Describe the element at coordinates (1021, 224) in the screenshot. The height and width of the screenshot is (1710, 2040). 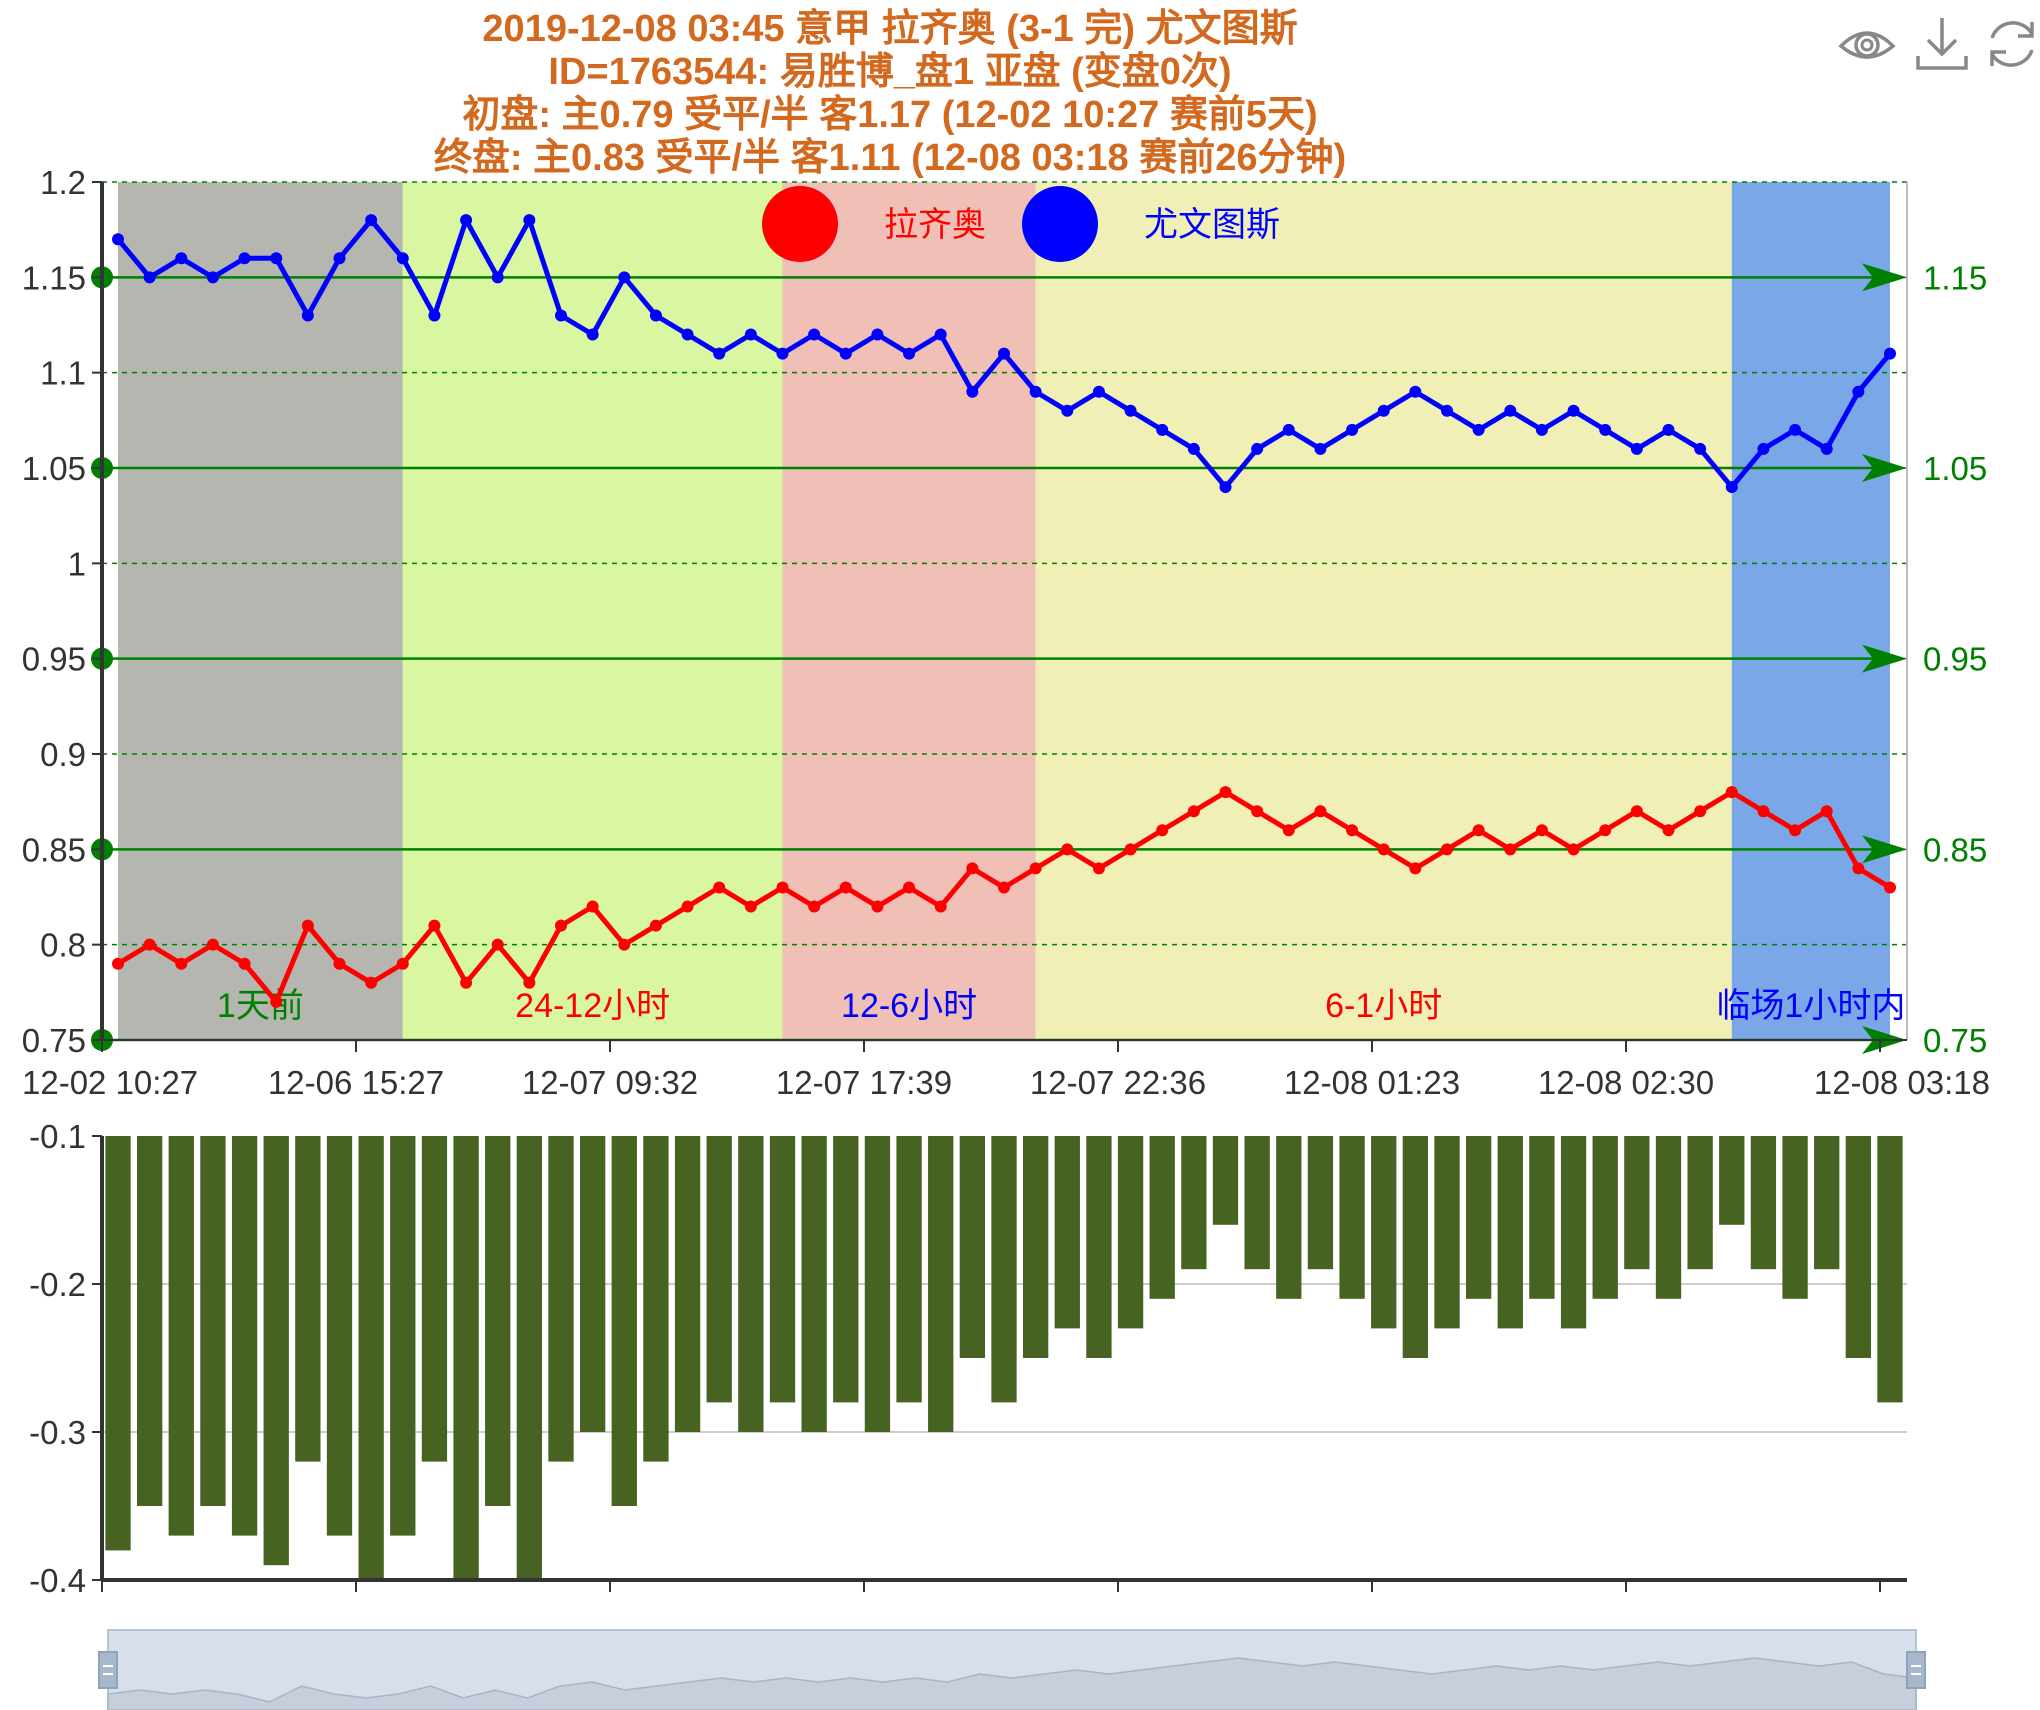
I see `legend: 拉齐奥 尤文图斯` at that location.